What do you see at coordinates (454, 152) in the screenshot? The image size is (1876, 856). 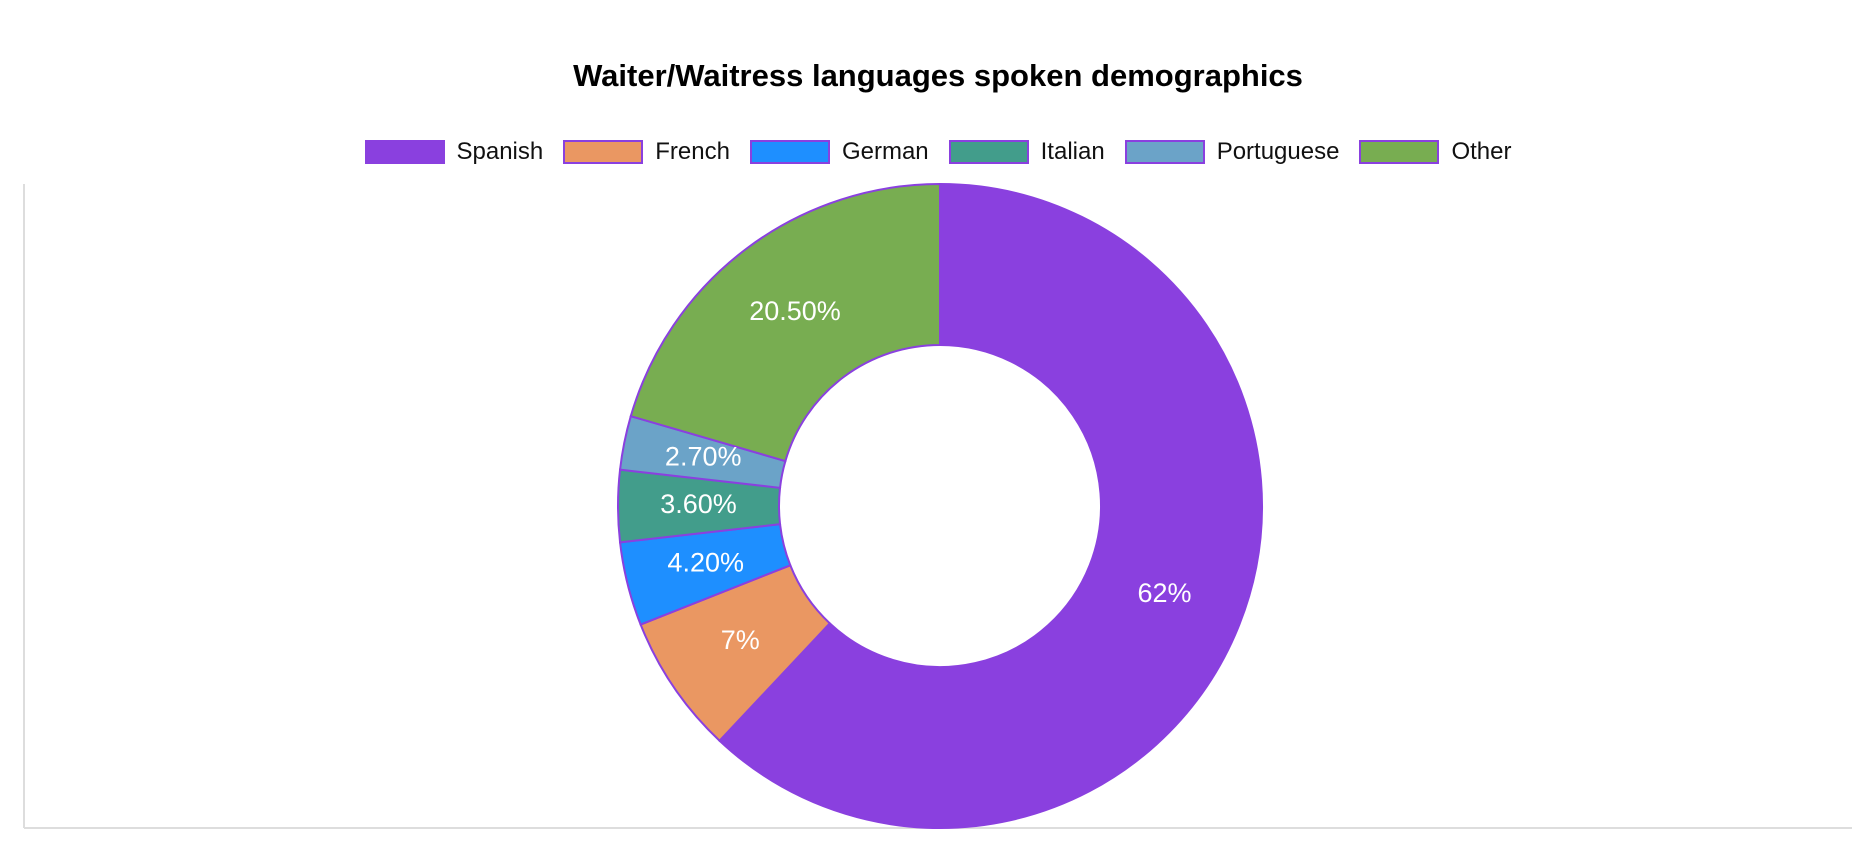 I see `legend-item-spanish: Spanish` at bounding box center [454, 152].